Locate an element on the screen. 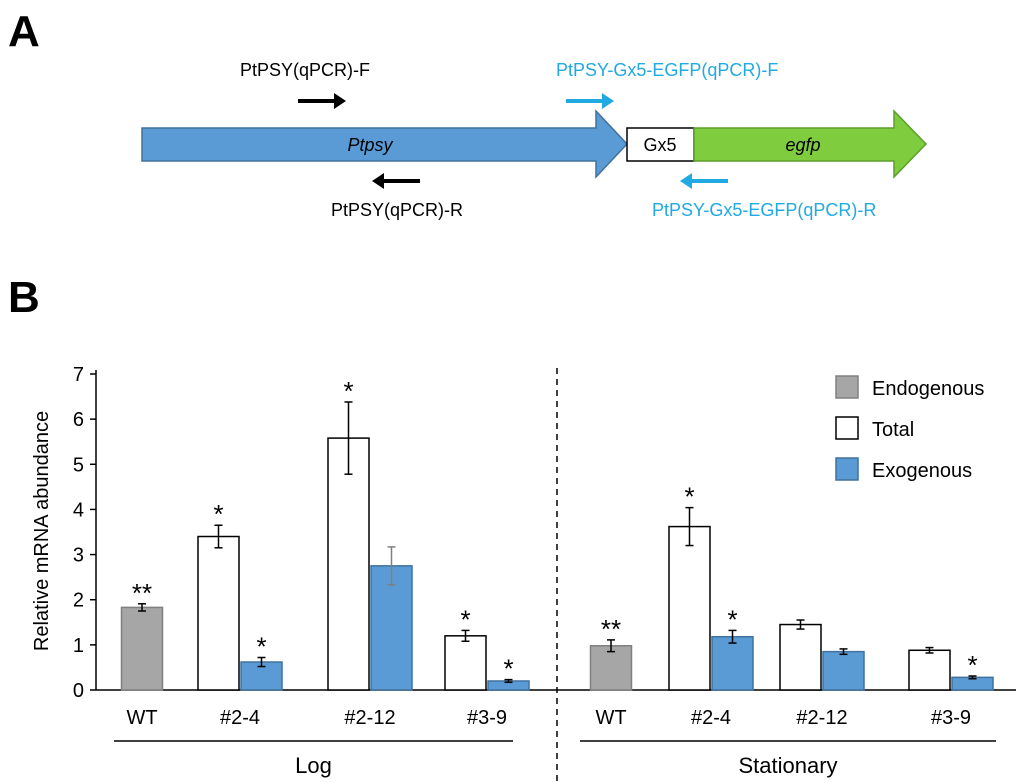 The height and width of the screenshot is (783, 1024). primer-ptpsy-r-arrow is located at coordinates (396, 181).